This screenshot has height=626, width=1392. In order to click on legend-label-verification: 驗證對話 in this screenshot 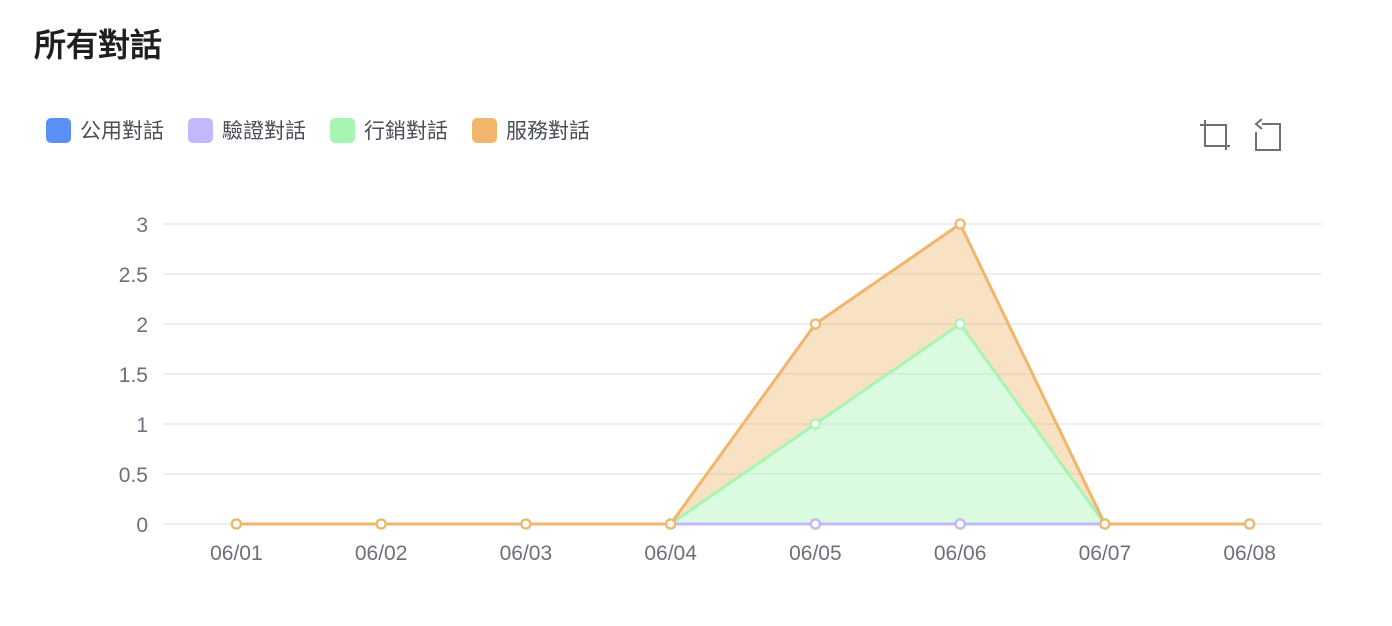, I will do `click(264, 131)`.